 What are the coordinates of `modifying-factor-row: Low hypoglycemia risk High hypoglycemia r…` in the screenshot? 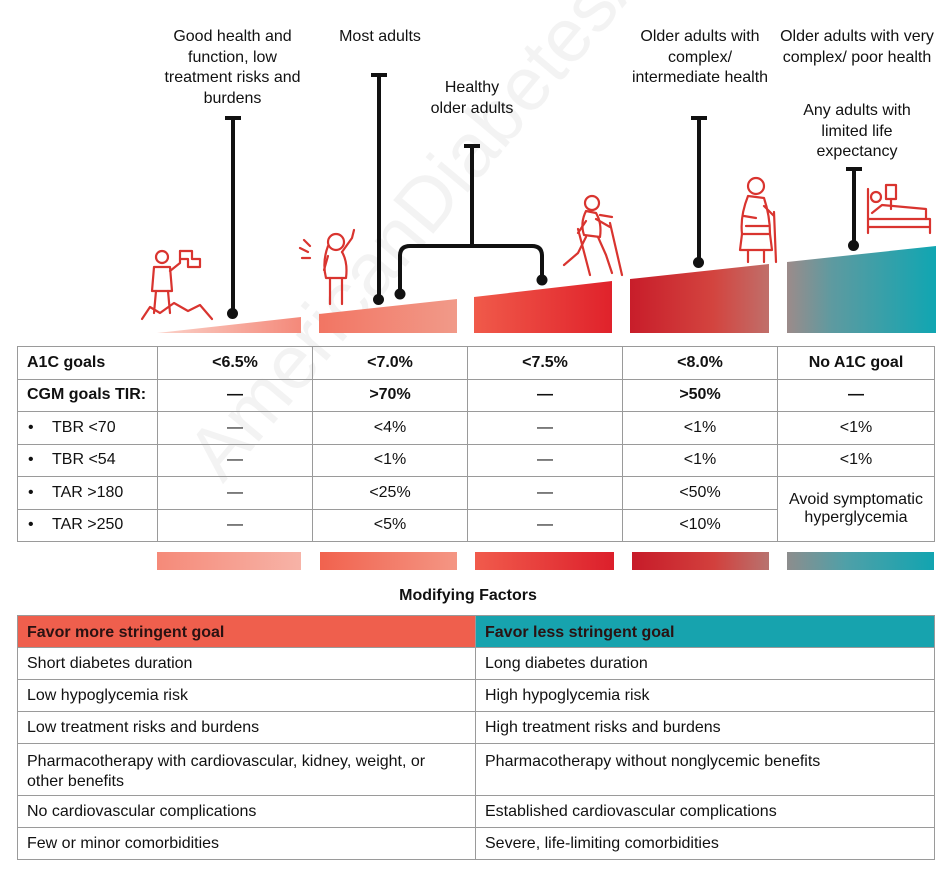 It's located at (476, 695).